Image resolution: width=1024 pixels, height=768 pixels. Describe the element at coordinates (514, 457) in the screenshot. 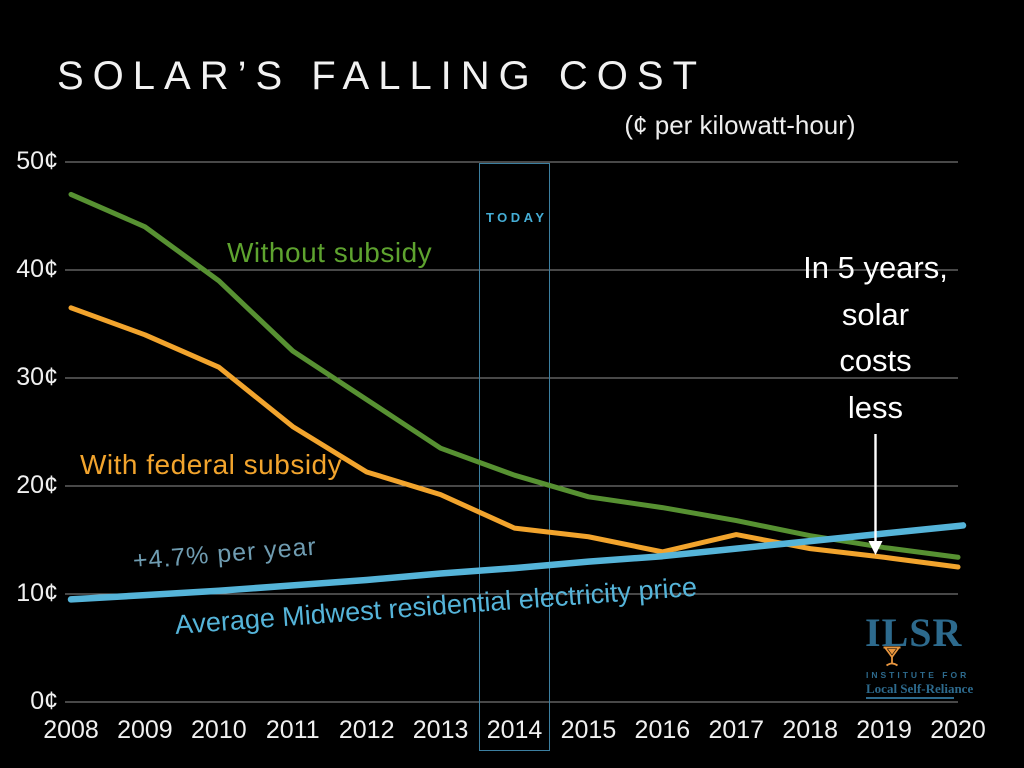

I see `today-box` at that location.